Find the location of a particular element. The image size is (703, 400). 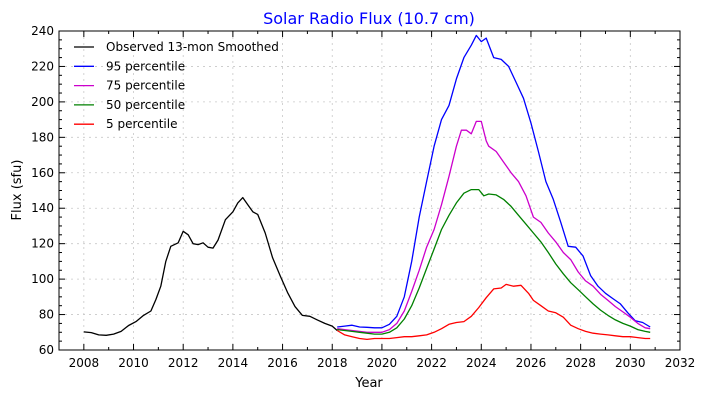

x-tick-label: 2018 is located at coordinates (332, 363).